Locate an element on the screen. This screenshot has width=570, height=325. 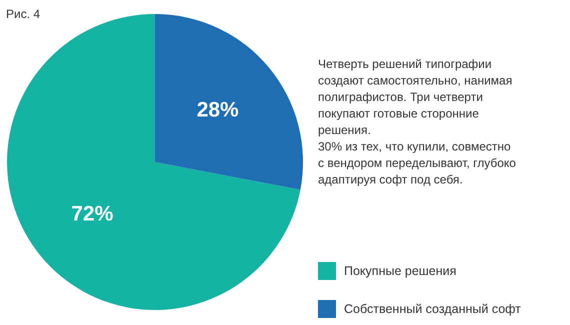
data-label: 28% is located at coordinates (218, 110).